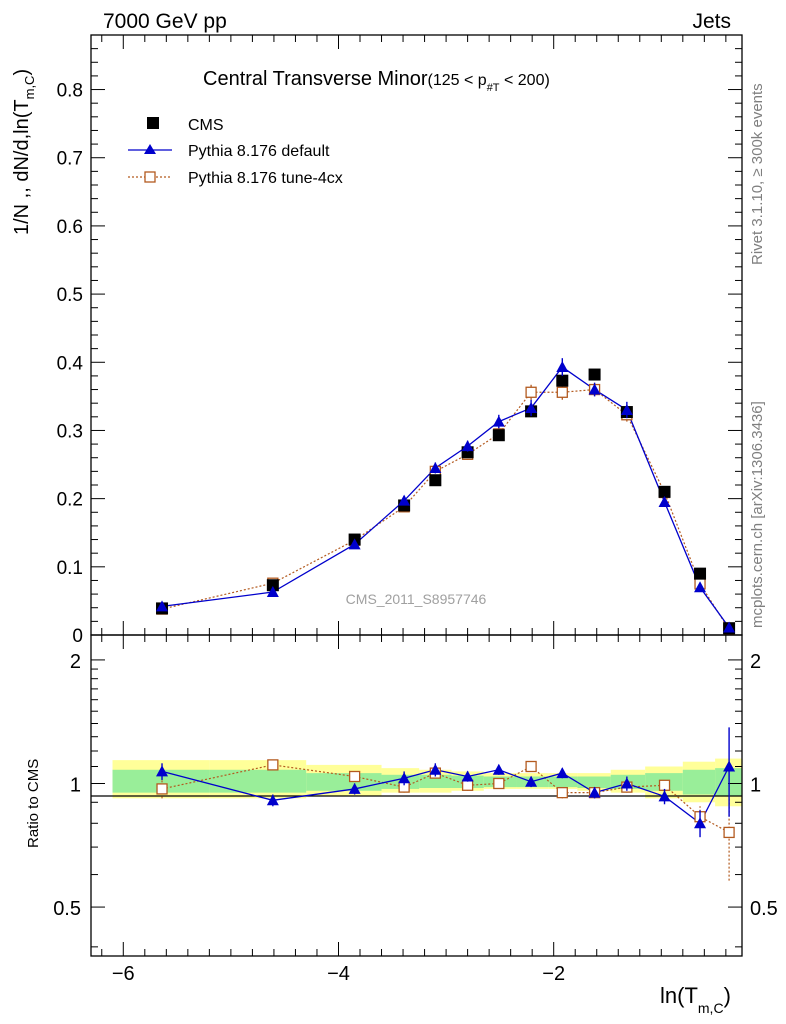 This screenshot has width=786, height=1024. What do you see at coordinates (755, 662) in the screenshot?
I see `ratio-y-tick-label-right: 2` at bounding box center [755, 662].